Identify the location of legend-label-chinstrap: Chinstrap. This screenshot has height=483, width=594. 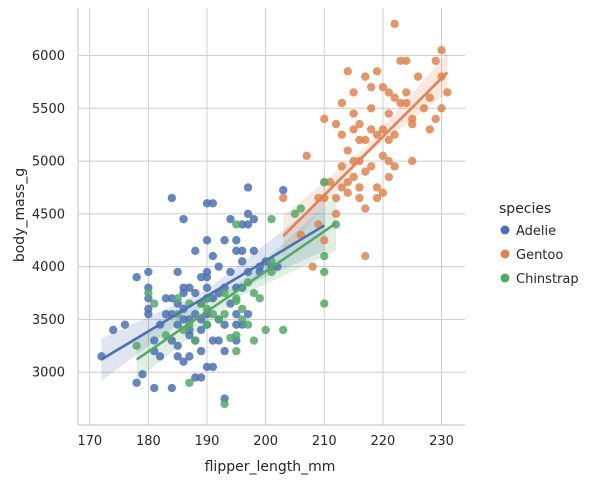
(547, 279).